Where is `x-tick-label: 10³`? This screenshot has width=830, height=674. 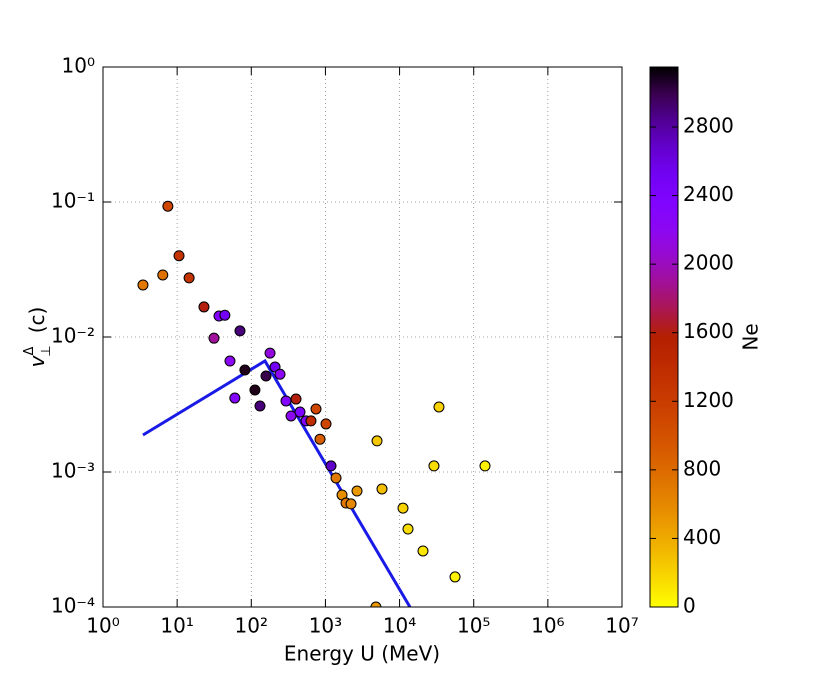 x-tick-label: 10³ is located at coordinates (325, 626).